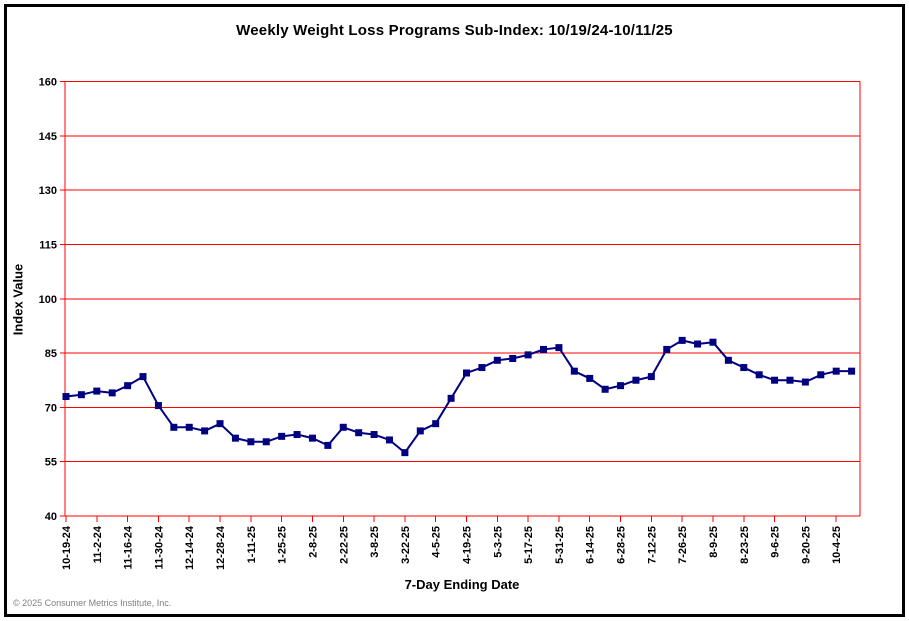  Describe the element at coordinates (591, 545) in the screenshot. I see `x-tick-label: 6-14-25` at that location.